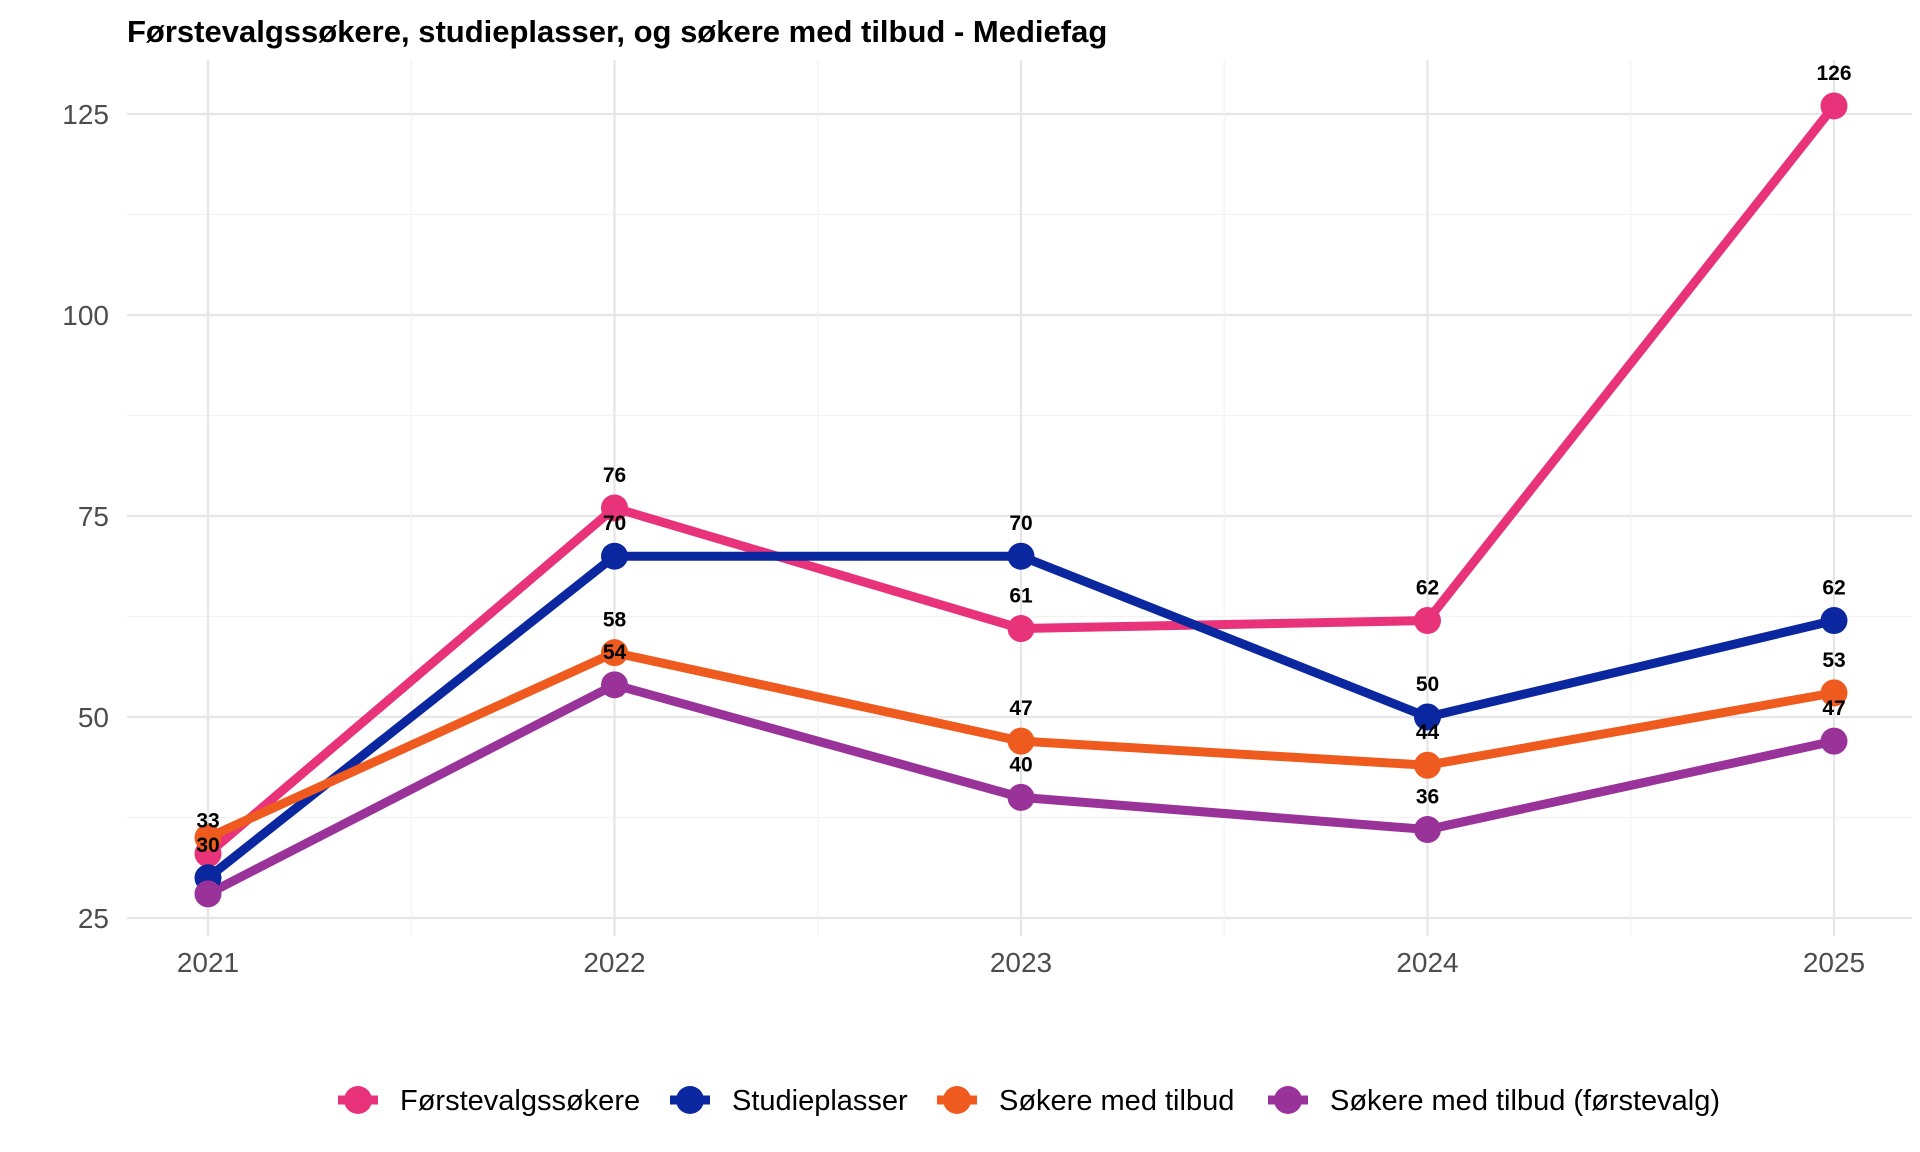  I want to click on data-label: 50, so click(1427, 684).